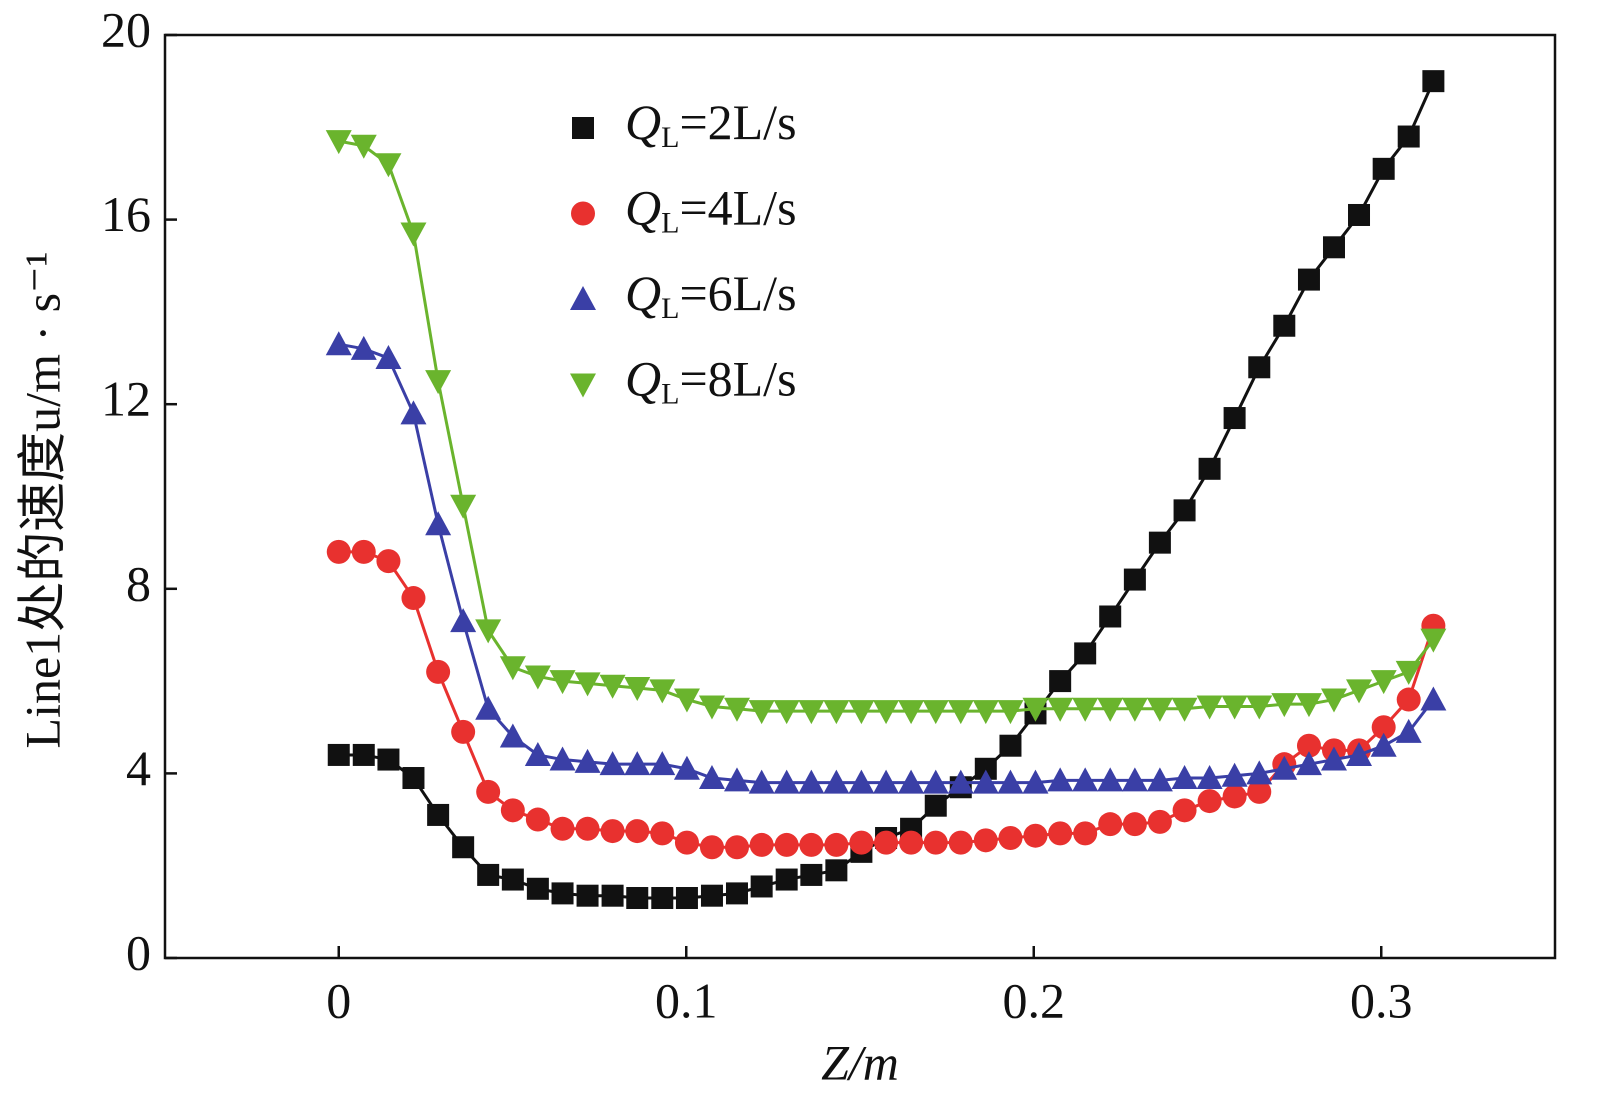 The width and height of the screenshot is (1598, 1120). I want to click on x-tick-label: 0, so click(338, 1000).